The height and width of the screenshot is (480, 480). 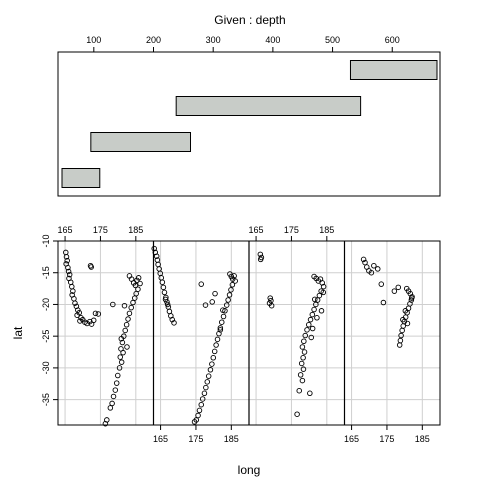 I want to click on lat-tick-label: -35, so click(x=46, y=399).